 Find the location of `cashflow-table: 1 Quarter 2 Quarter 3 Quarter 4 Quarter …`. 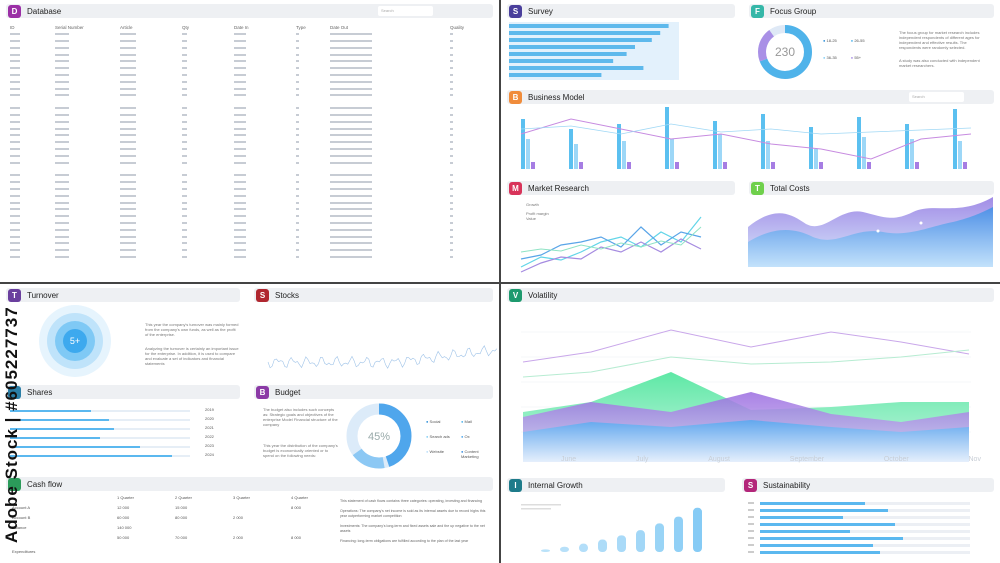

cashflow-table: 1 Quarter 2 Quarter 3 Quarter 4 Quarter … is located at coordinates (172, 524).